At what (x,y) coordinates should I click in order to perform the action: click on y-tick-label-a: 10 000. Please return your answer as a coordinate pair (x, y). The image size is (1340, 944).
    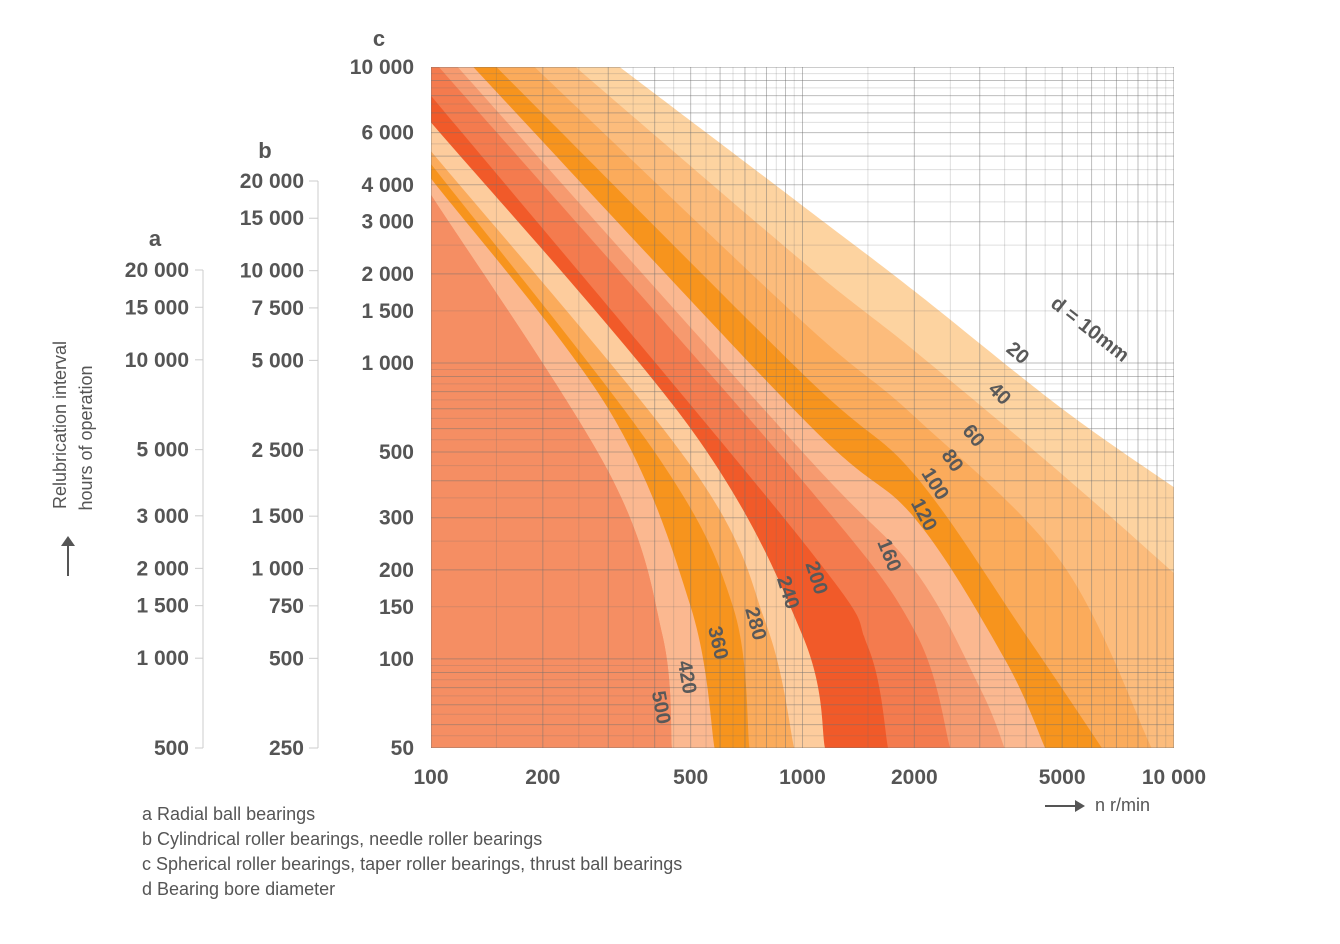
    Looking at the image, I should click on (157, 360).